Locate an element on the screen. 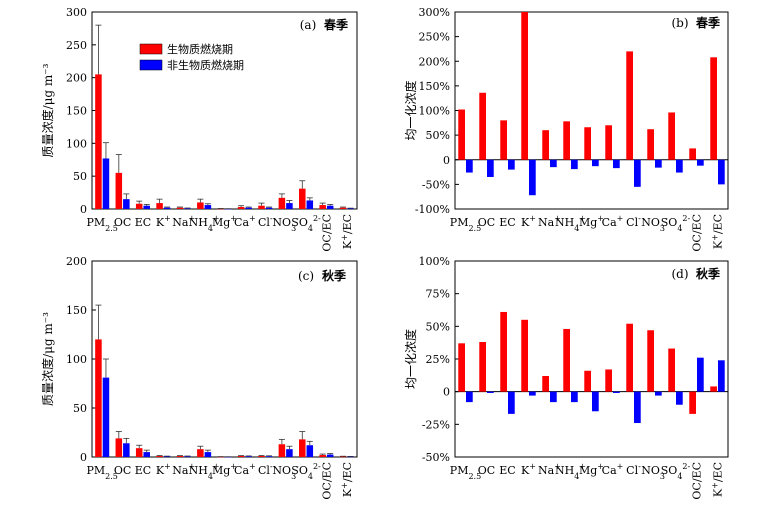  legend-label-non-biomass: 非生物质燃烧期 is located at coordinates (205, 65).